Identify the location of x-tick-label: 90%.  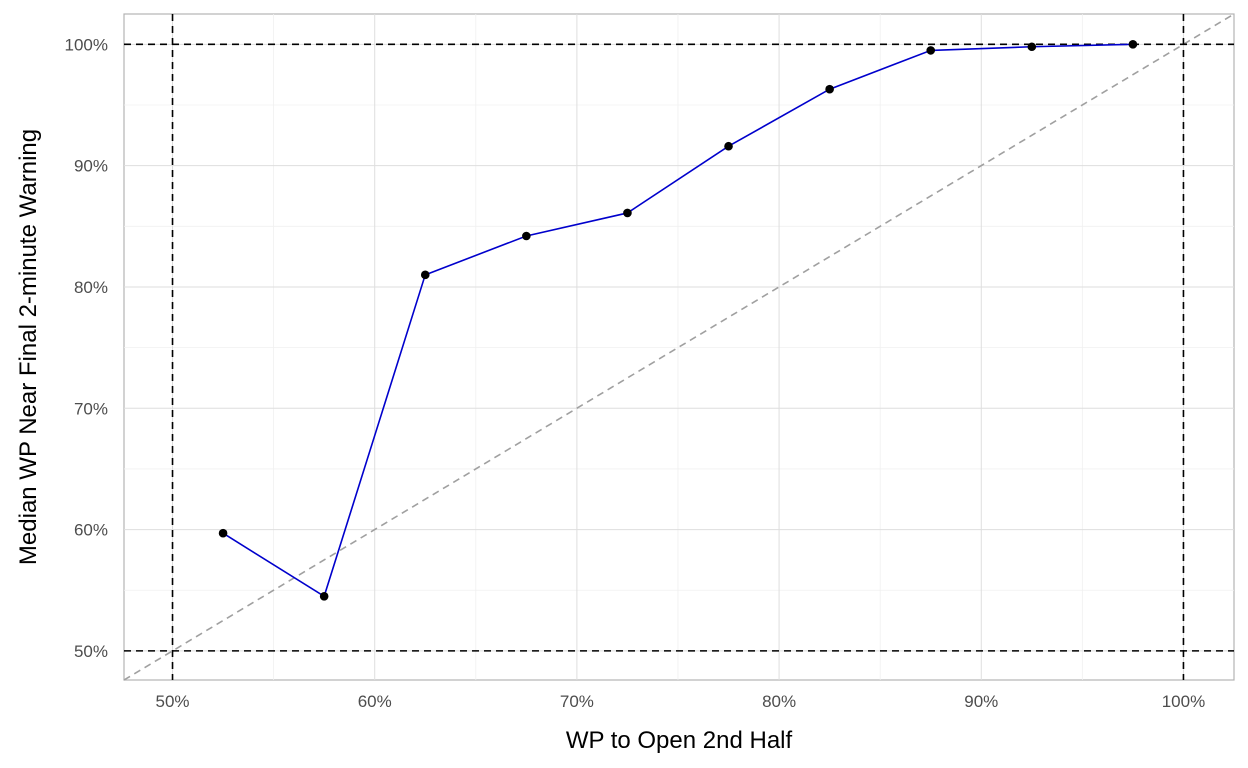
(981, 701).